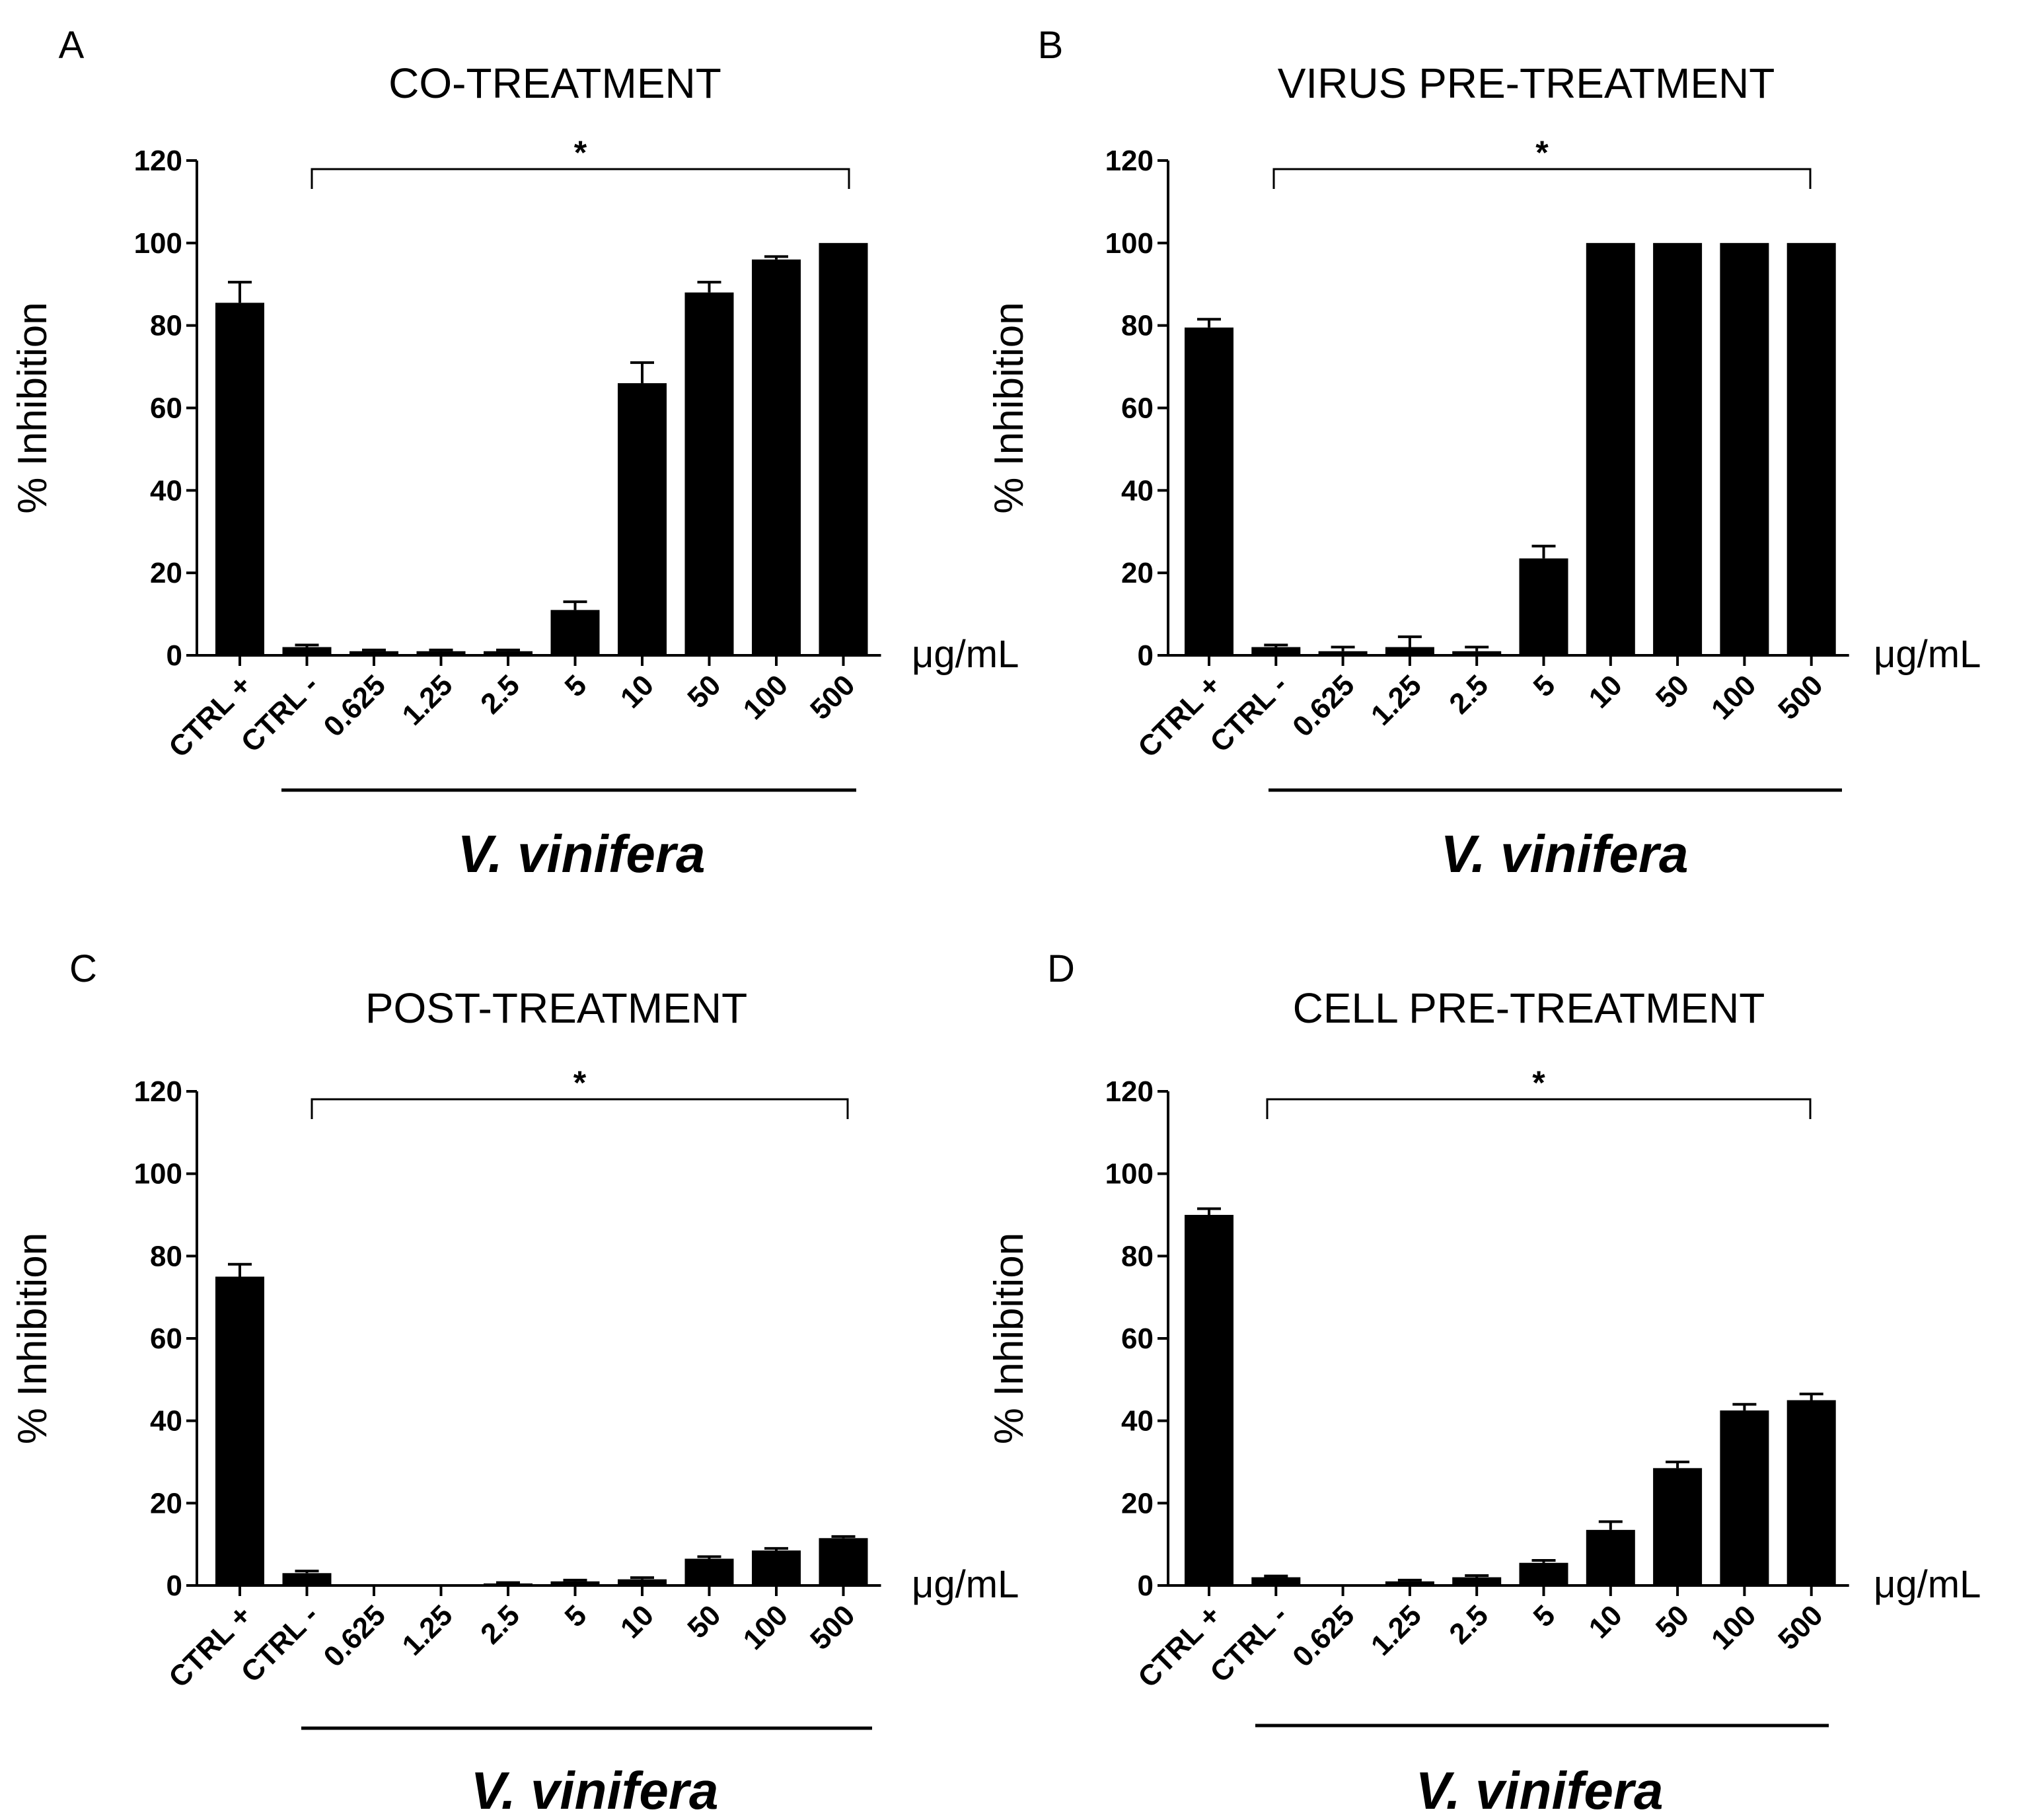 This screenshot has width=2023, height=1820. What do you see at coordinates (1529, 1008) in the screenshot?
I see `panel-title: CELL PRE-TREATMENT` at bounding box center [1529, 1008].